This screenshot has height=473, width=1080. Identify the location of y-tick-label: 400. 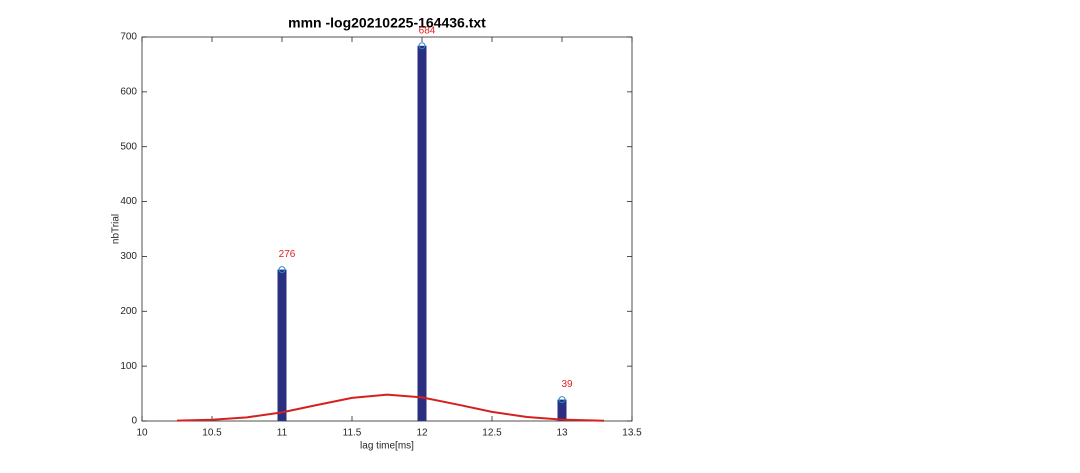
(128, 201).